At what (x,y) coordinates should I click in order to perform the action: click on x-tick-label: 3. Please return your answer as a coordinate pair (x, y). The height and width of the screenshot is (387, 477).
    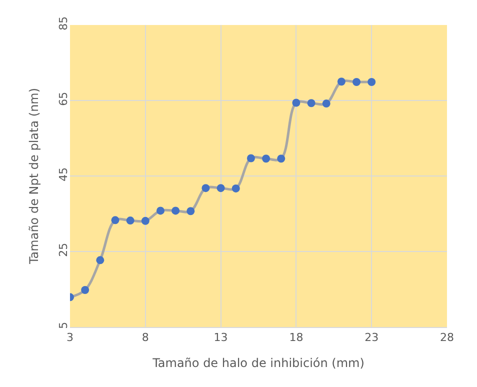
    Looking at the image, I should click on (70, 337).